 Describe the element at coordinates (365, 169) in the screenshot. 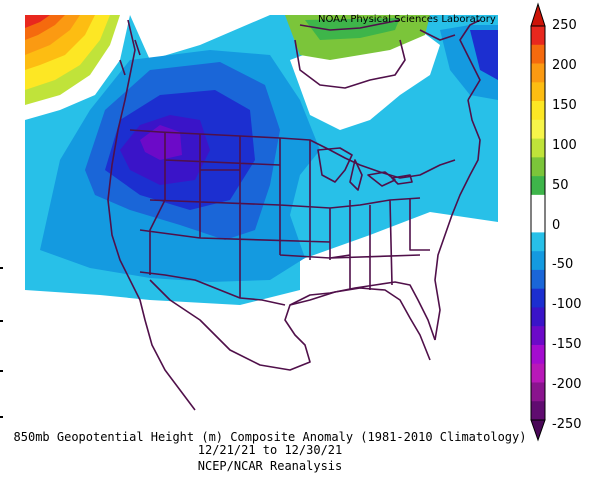

I see `great-lakes` at that location.